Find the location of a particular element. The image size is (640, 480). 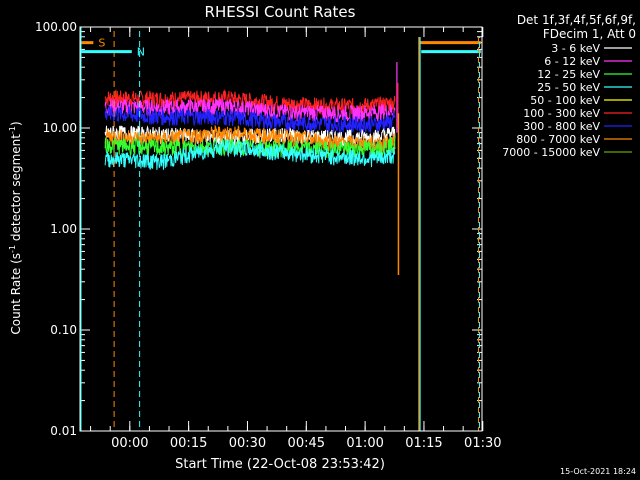

series-100-300-kev is located at coordinates (250, 102).